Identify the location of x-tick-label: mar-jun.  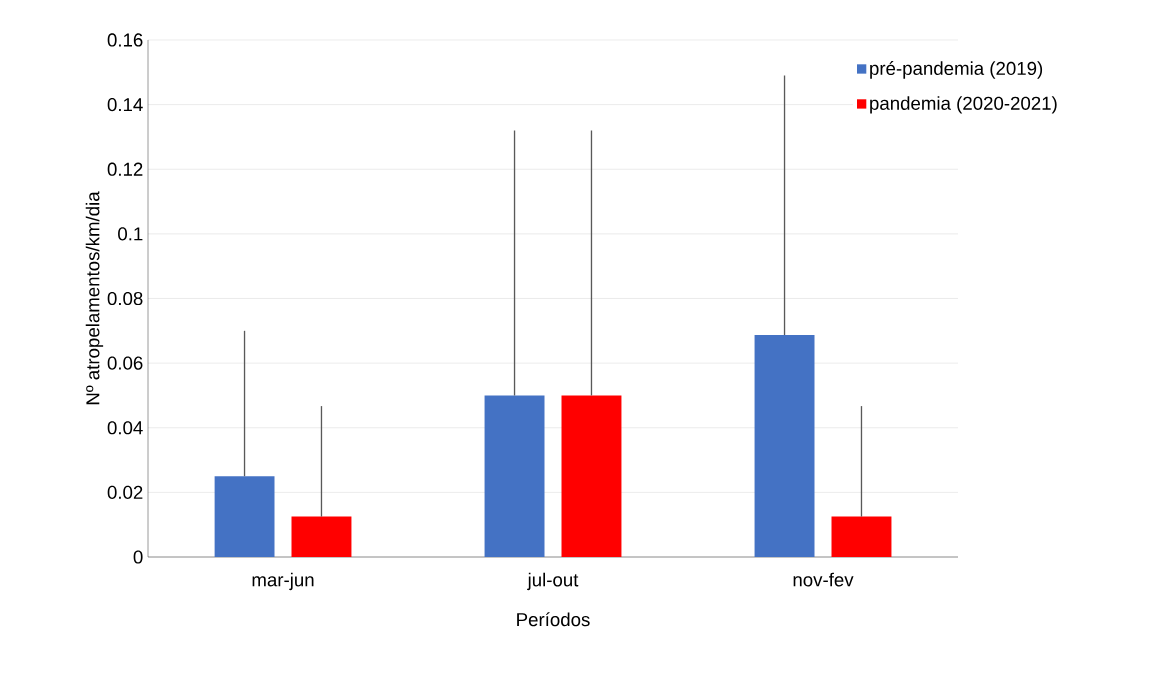
(283, 581).